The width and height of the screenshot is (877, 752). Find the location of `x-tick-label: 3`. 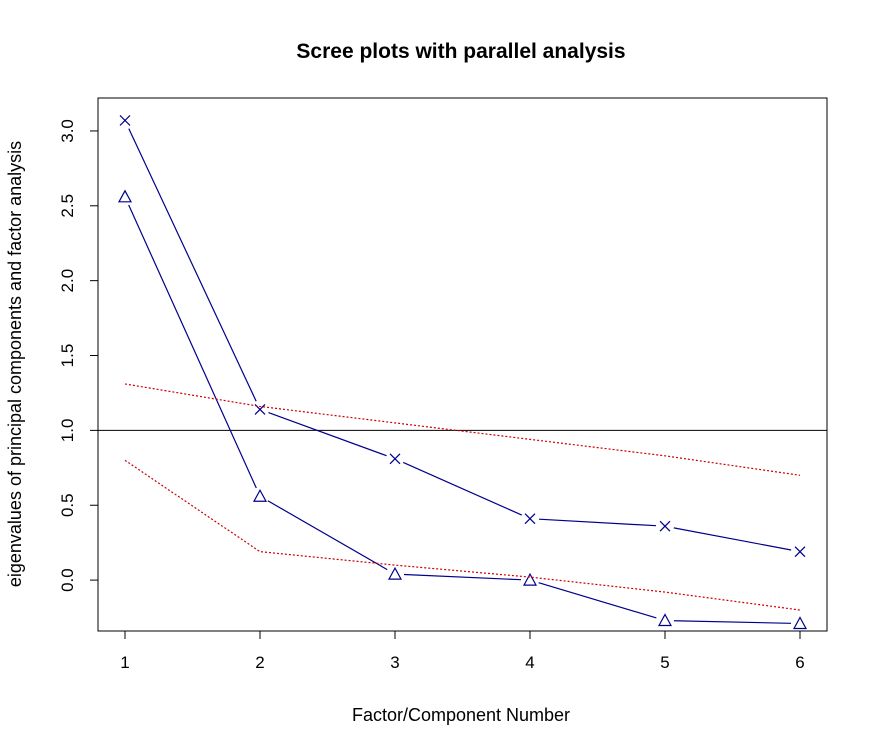

x-tick-label: 3 is located at coordinates (394, 662).